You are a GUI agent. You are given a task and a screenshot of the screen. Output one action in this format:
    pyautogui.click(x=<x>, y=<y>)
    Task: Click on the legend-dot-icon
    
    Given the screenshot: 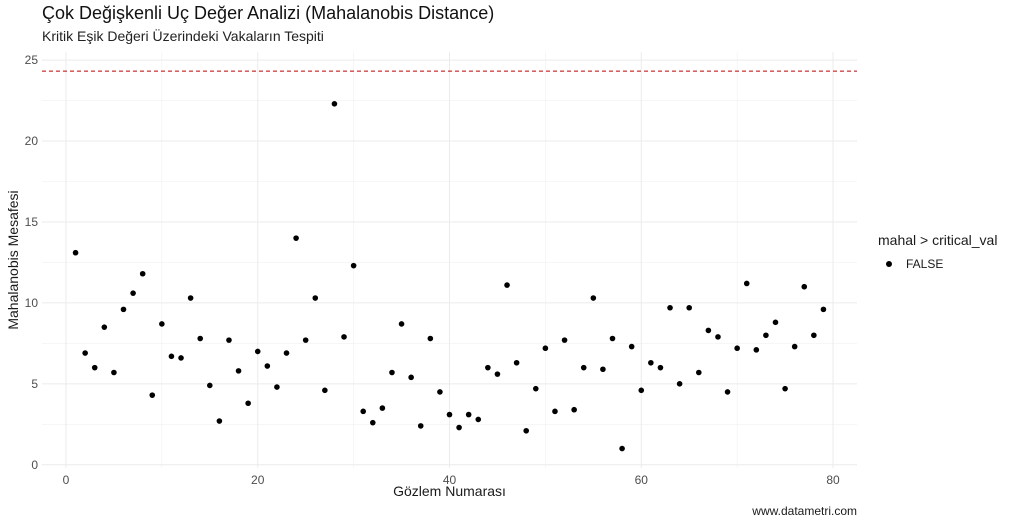 What is the action you would take?
    pyautogui.click(x=889, y=264)
    